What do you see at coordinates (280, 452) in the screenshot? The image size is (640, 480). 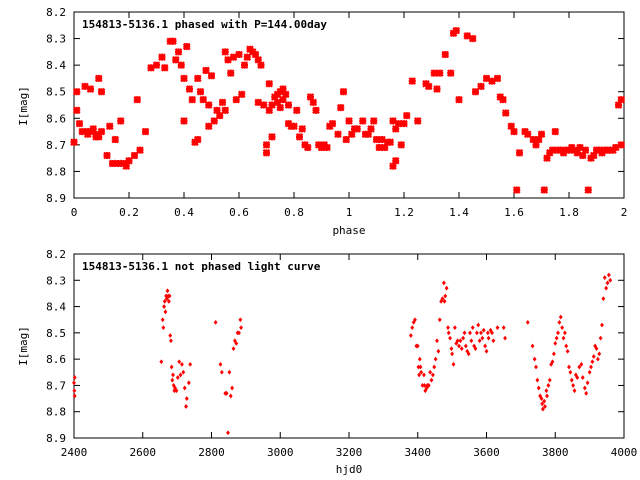 I see `unphased-x-tick-label: 3000` at bounding box center [280, 452].